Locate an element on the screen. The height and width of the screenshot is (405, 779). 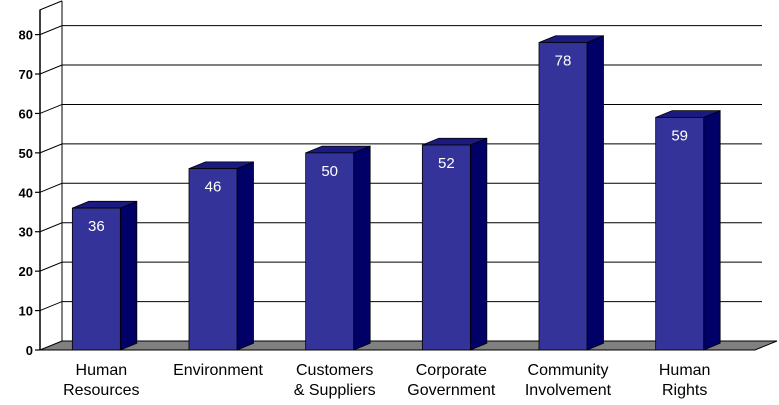
chart-walls is located at coordinates (51, 175).